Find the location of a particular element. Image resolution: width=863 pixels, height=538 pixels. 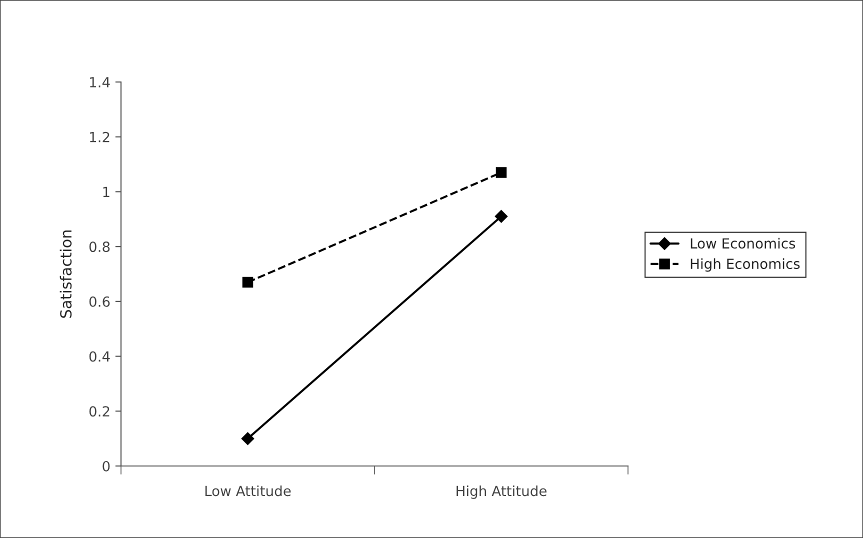

y-tick-label: 0.4 is located at coordinates (99, 356).